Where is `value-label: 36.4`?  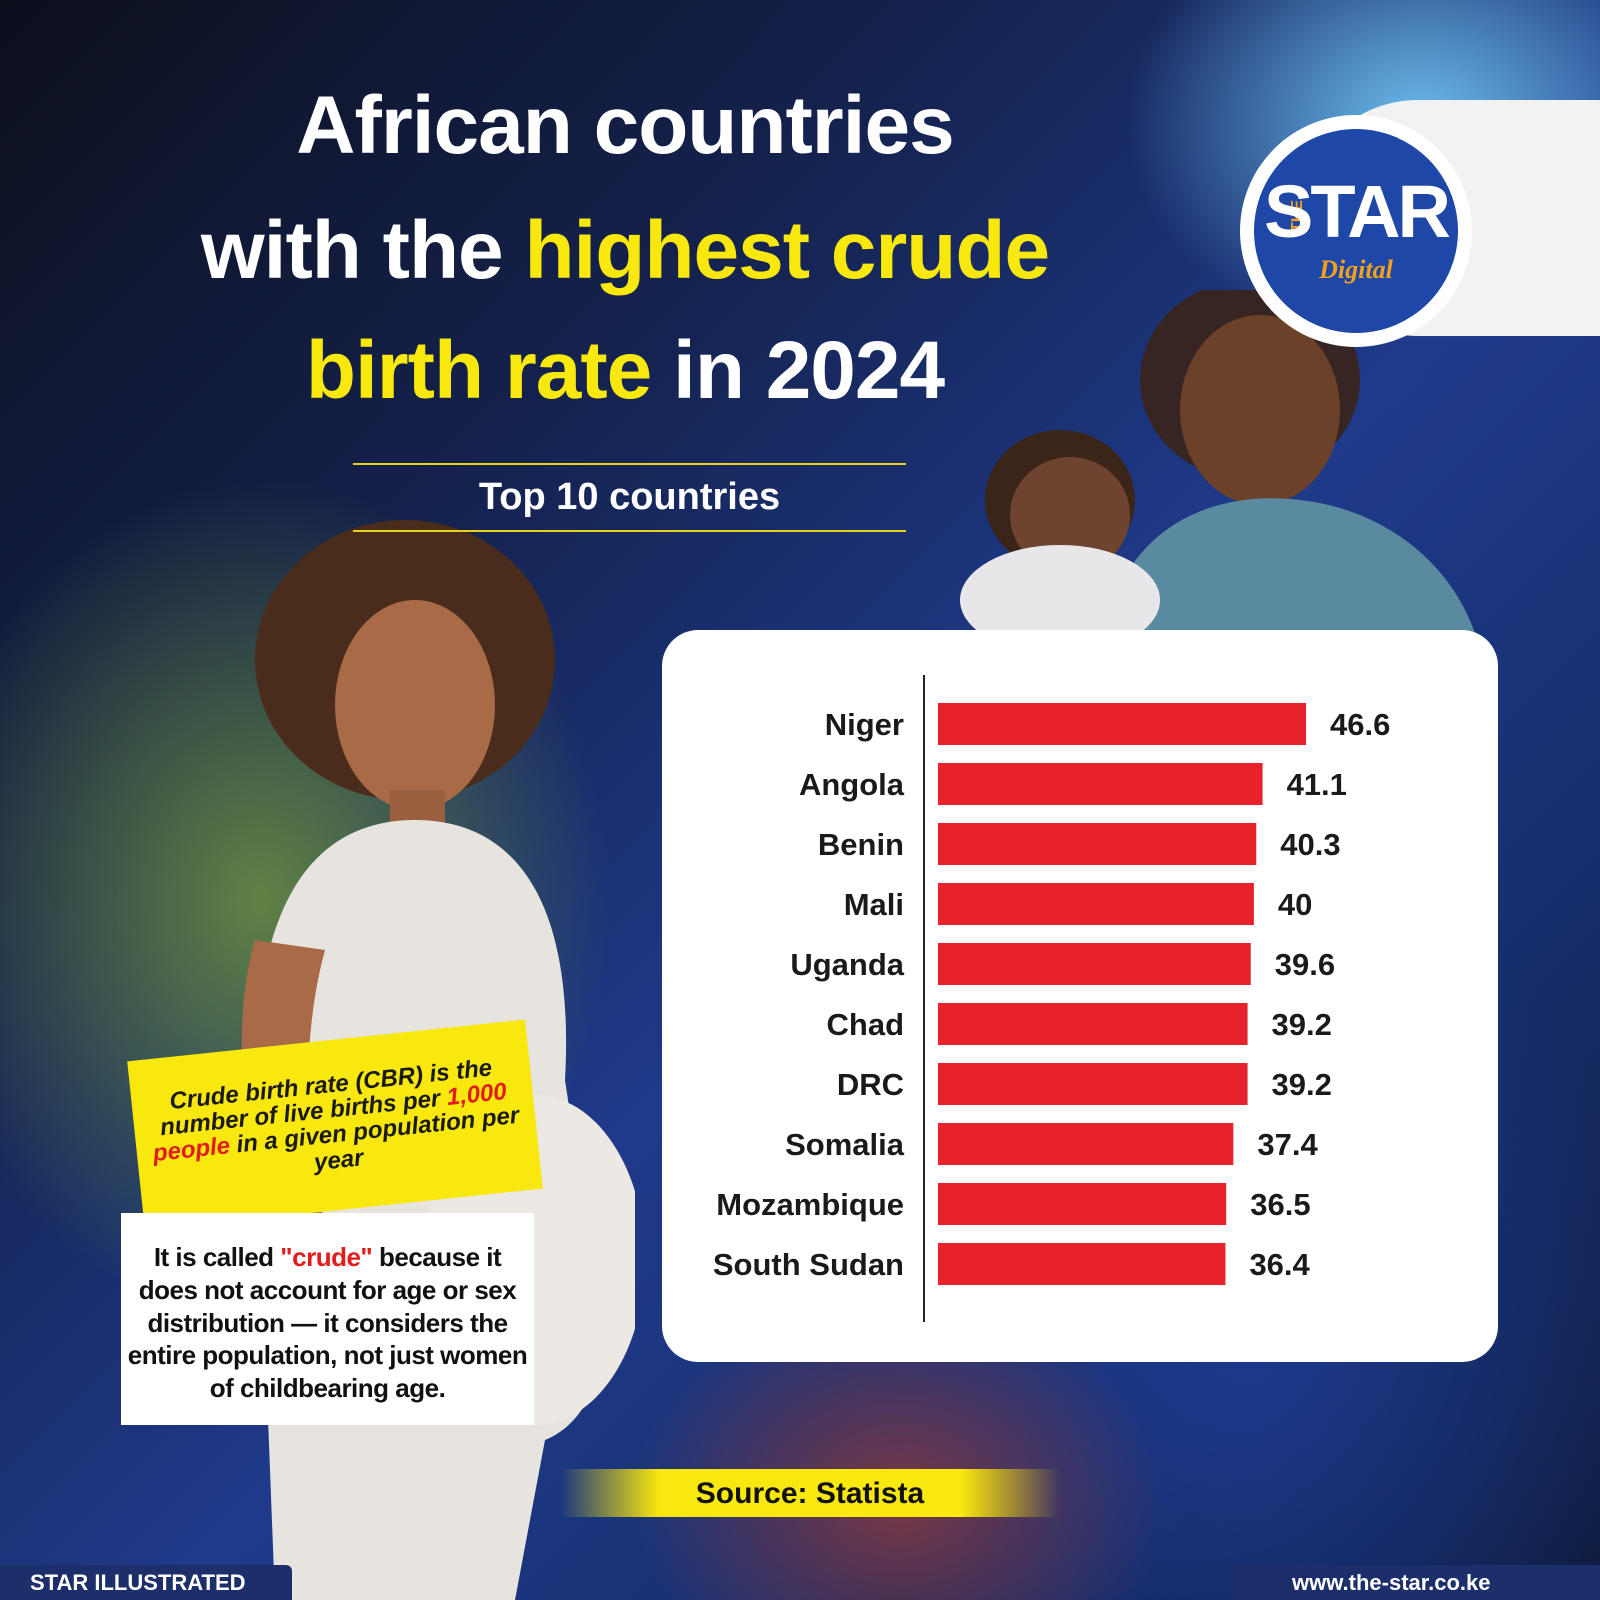
value-label: 36.4 is located at coordinates (1279, 1264).